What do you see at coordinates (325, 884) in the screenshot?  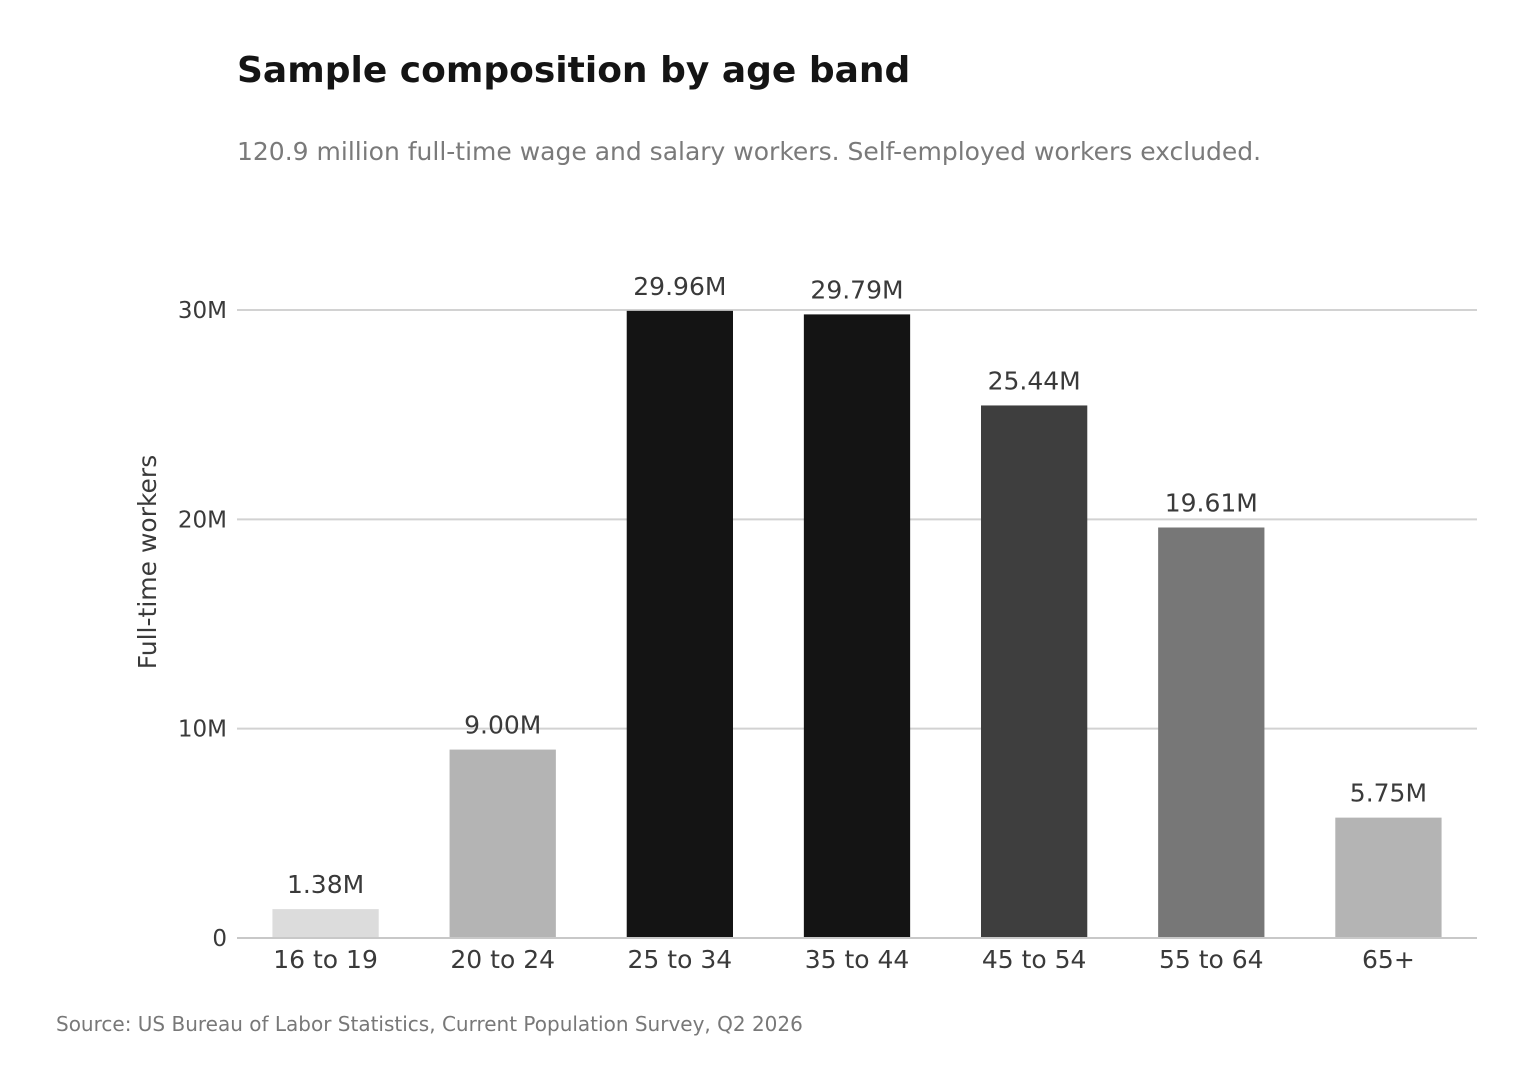 I see `value-label: 1.38M` at bounding box center [325, 884].